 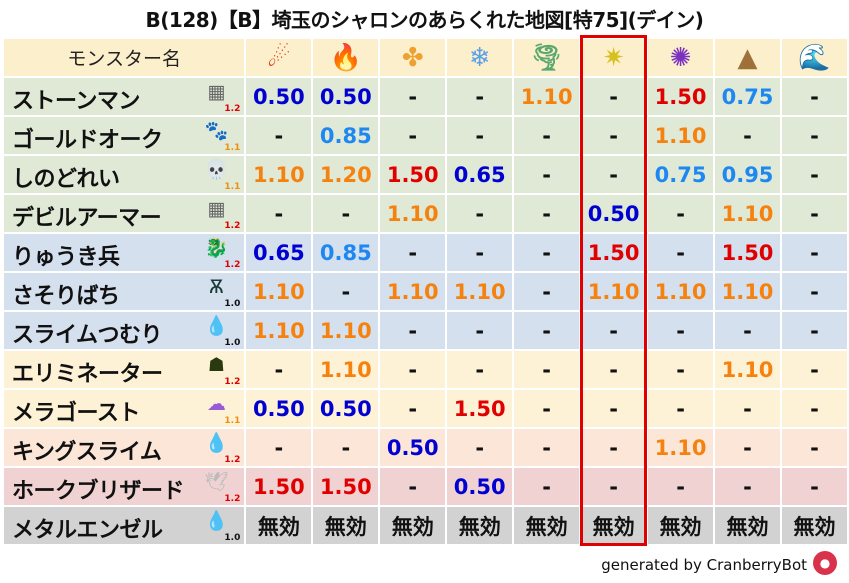 What do you see at coordinates (425, 369) in the screenshot?
I see `table-row: エリミネーター ☗ 1.2-1.10- - - - -1.10-` at bounding box center [425, 369].